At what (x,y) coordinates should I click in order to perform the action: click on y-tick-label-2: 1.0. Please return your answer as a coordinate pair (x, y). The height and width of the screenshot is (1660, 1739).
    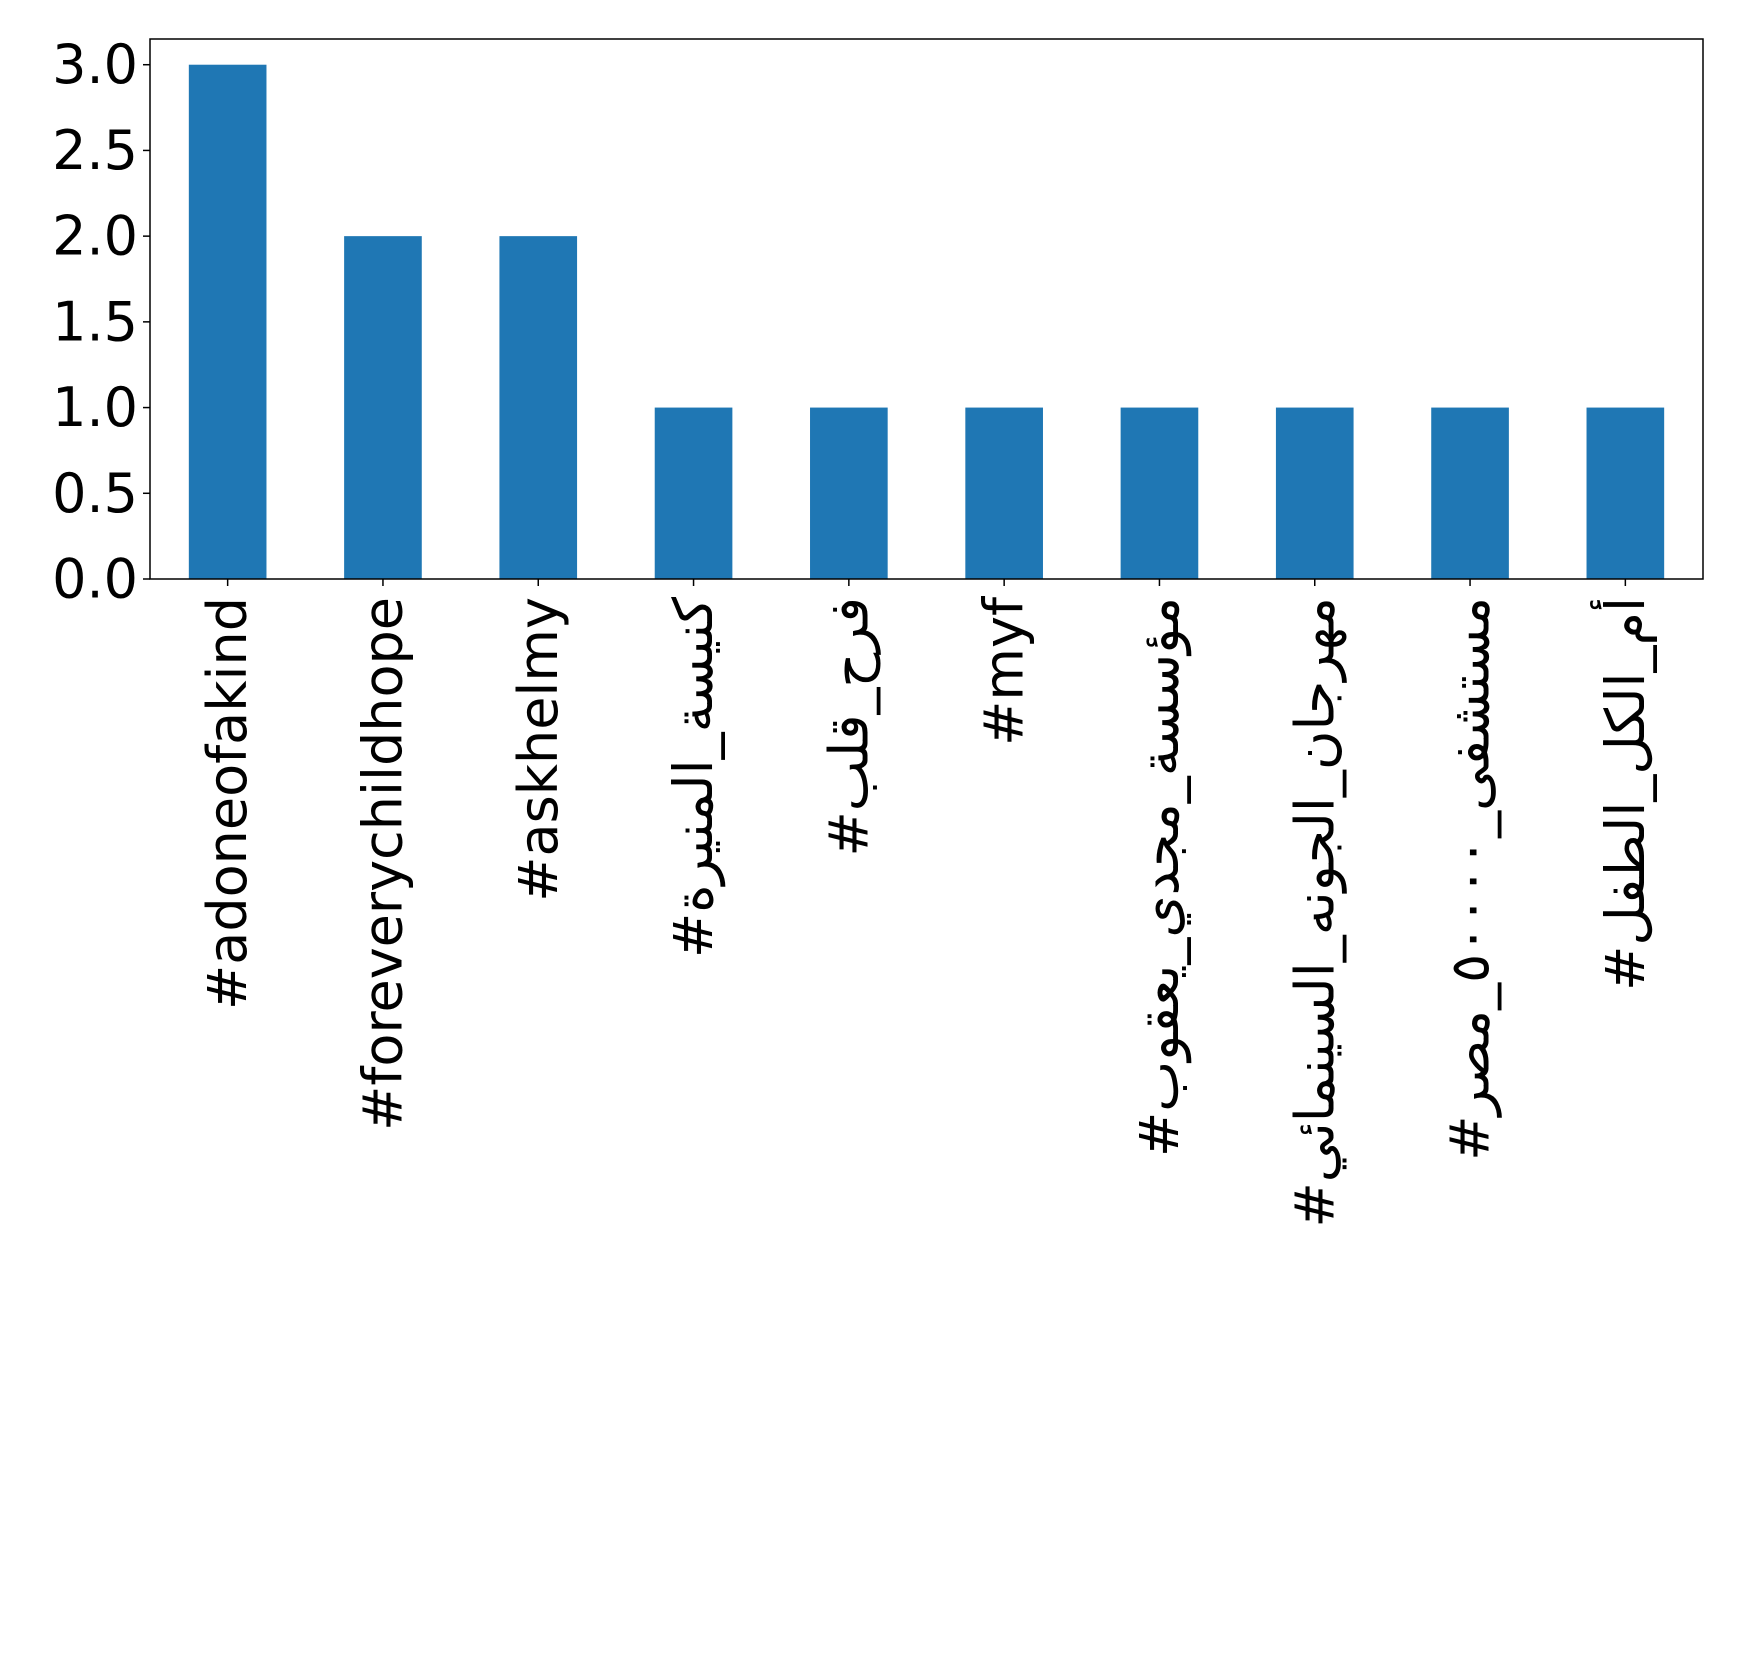
    Looking at the image, I should click on (95, 407).